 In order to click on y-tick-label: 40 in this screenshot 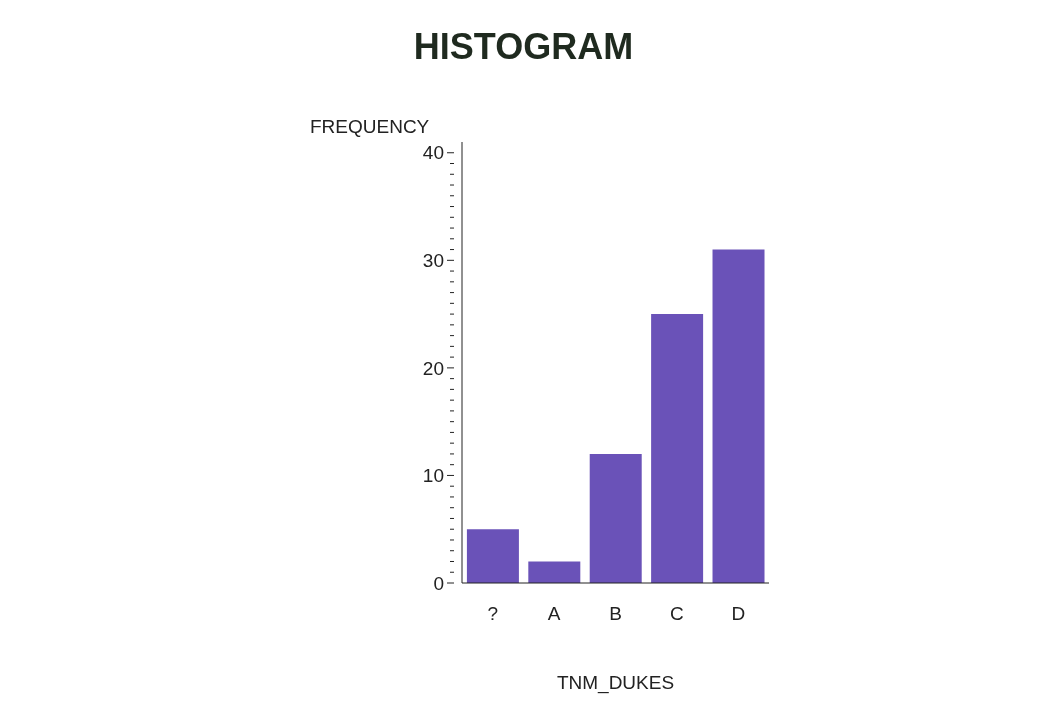, I will do `click(433, 153)`.